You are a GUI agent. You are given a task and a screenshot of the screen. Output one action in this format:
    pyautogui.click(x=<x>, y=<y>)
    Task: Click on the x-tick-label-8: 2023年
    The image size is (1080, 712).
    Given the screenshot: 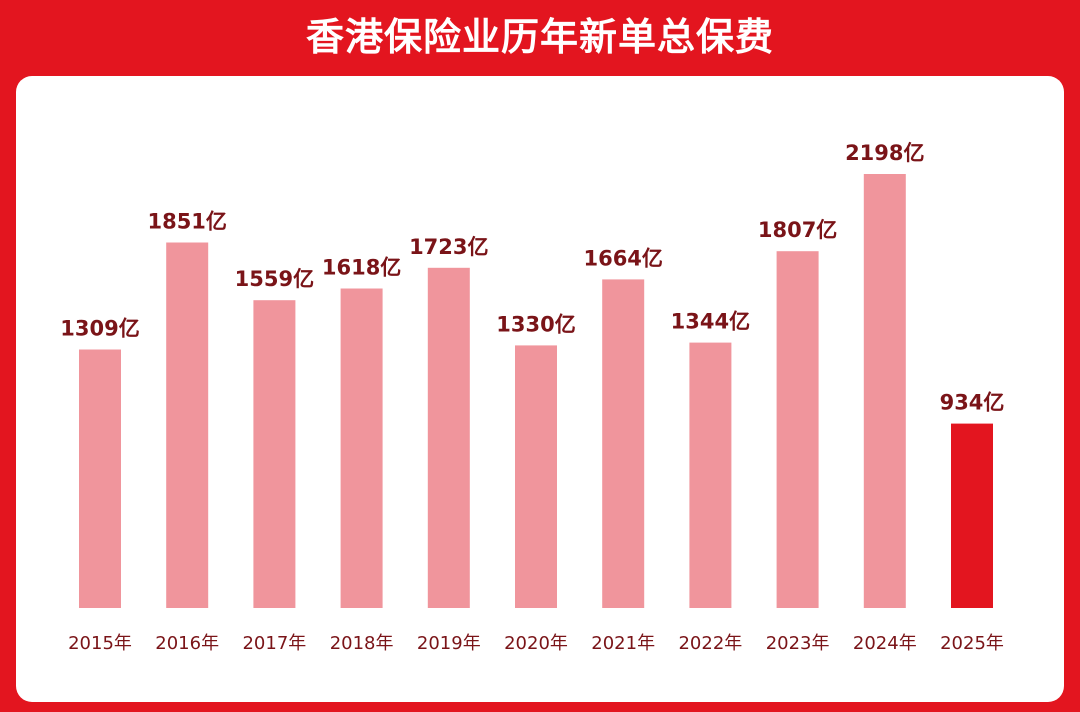 What is the action you would take?
    pyautogui.click(x=798, y=643)
    